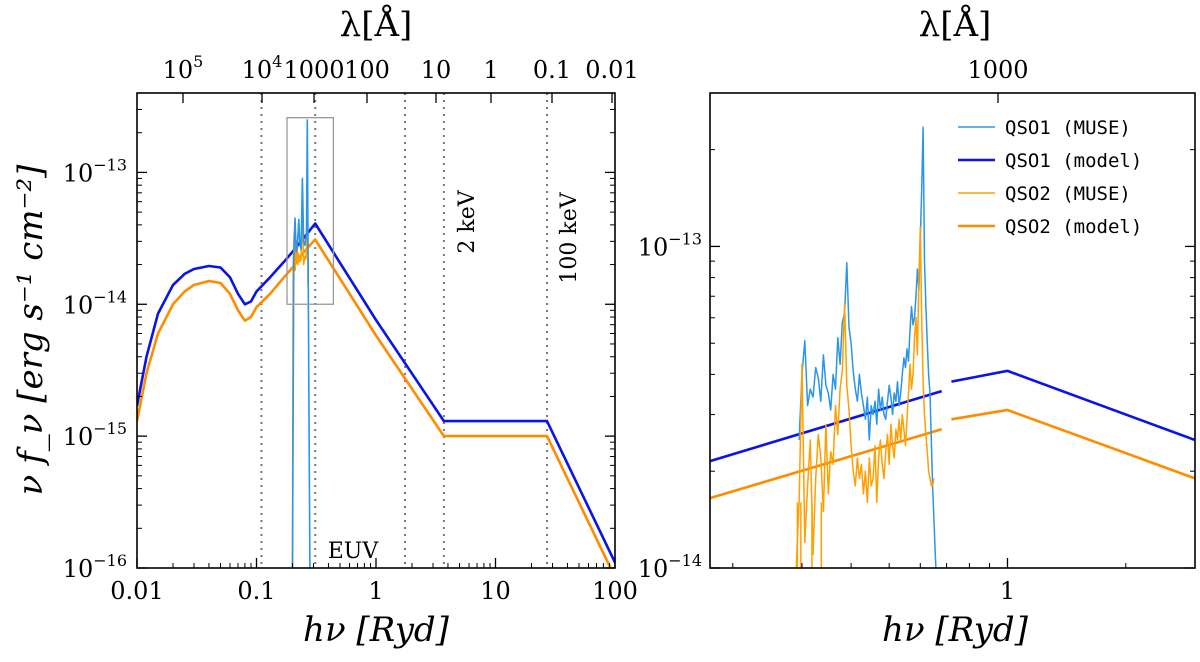 The width and height of the screenshot is (1200, 662). What do you see at coordinates (95, 567) in the screenshot?
I see `y-tick-label-left: 10−16` at bounding box center [95, 567].